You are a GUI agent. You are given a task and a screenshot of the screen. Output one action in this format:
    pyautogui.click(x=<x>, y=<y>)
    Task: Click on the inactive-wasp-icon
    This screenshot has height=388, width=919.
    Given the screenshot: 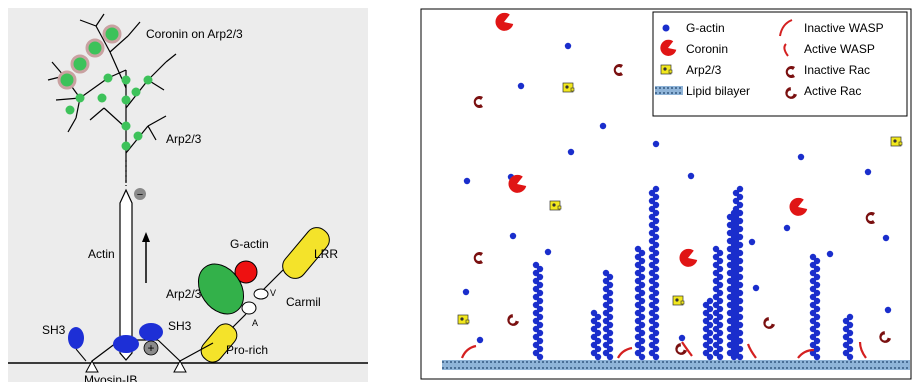 What is the action you would take?
    pyautogui.click(x=786, y=28)
    